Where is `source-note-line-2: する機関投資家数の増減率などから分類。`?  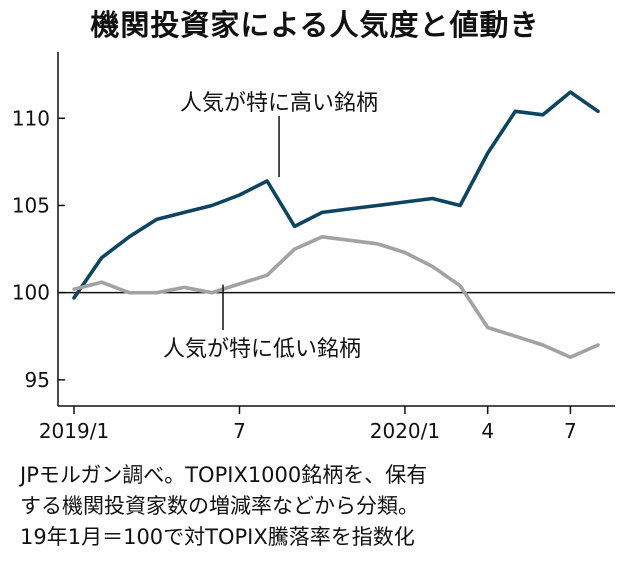 source-note-line-2: する機関投資家数の増減率などから分類。 is located at coordinates (219, 506).